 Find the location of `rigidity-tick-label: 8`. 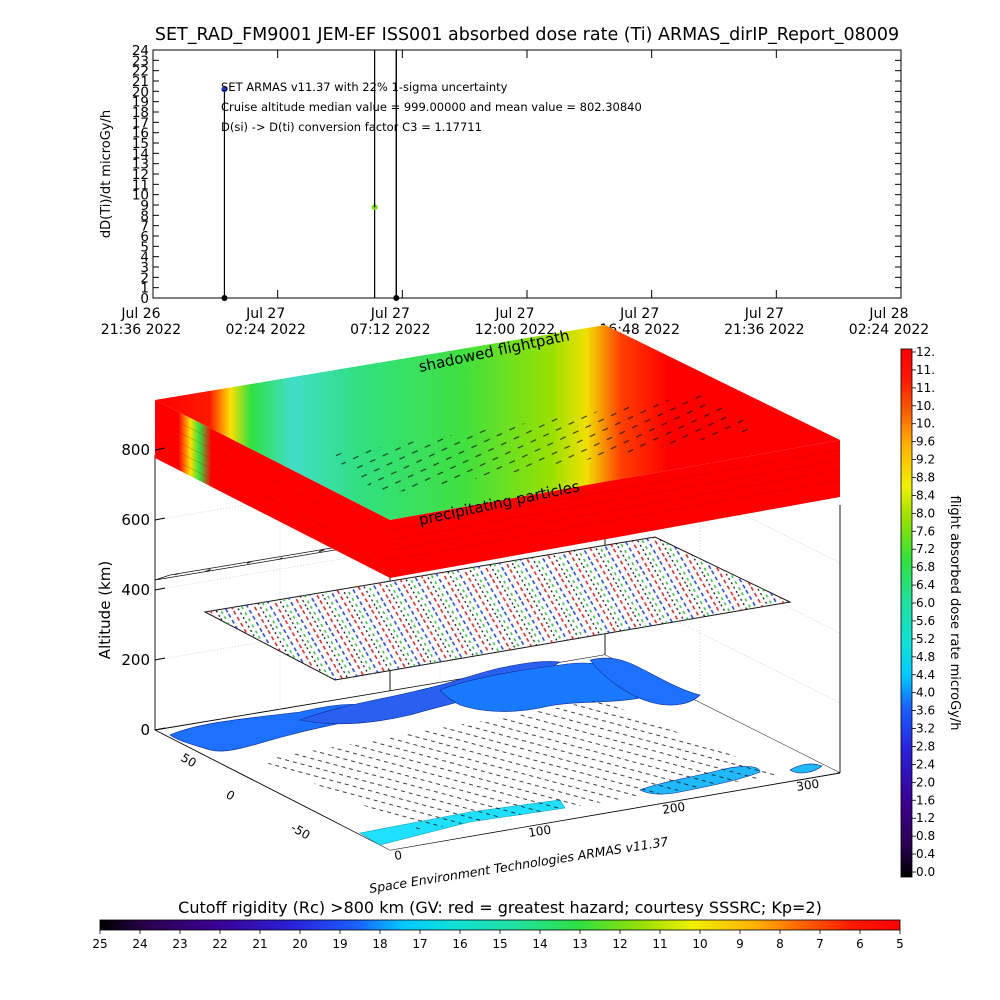

rigidity-tick-label: 8 is located at coordinates (780, 944).